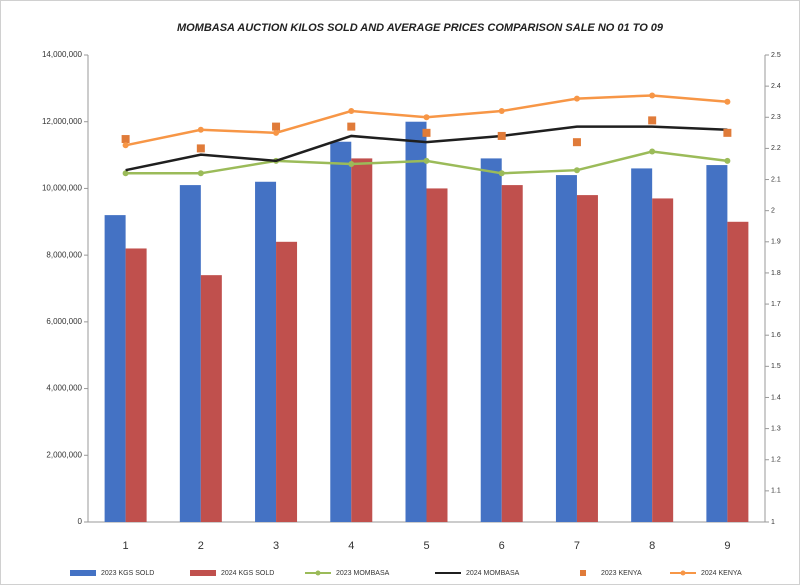 This screenshot has width=800, height=585. I want to click on line, so click(426, 148).